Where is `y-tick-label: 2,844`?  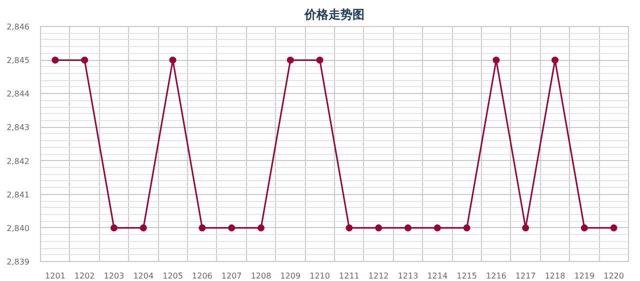 y-tick-label: 2,844 is located at coordinates (18, 94).